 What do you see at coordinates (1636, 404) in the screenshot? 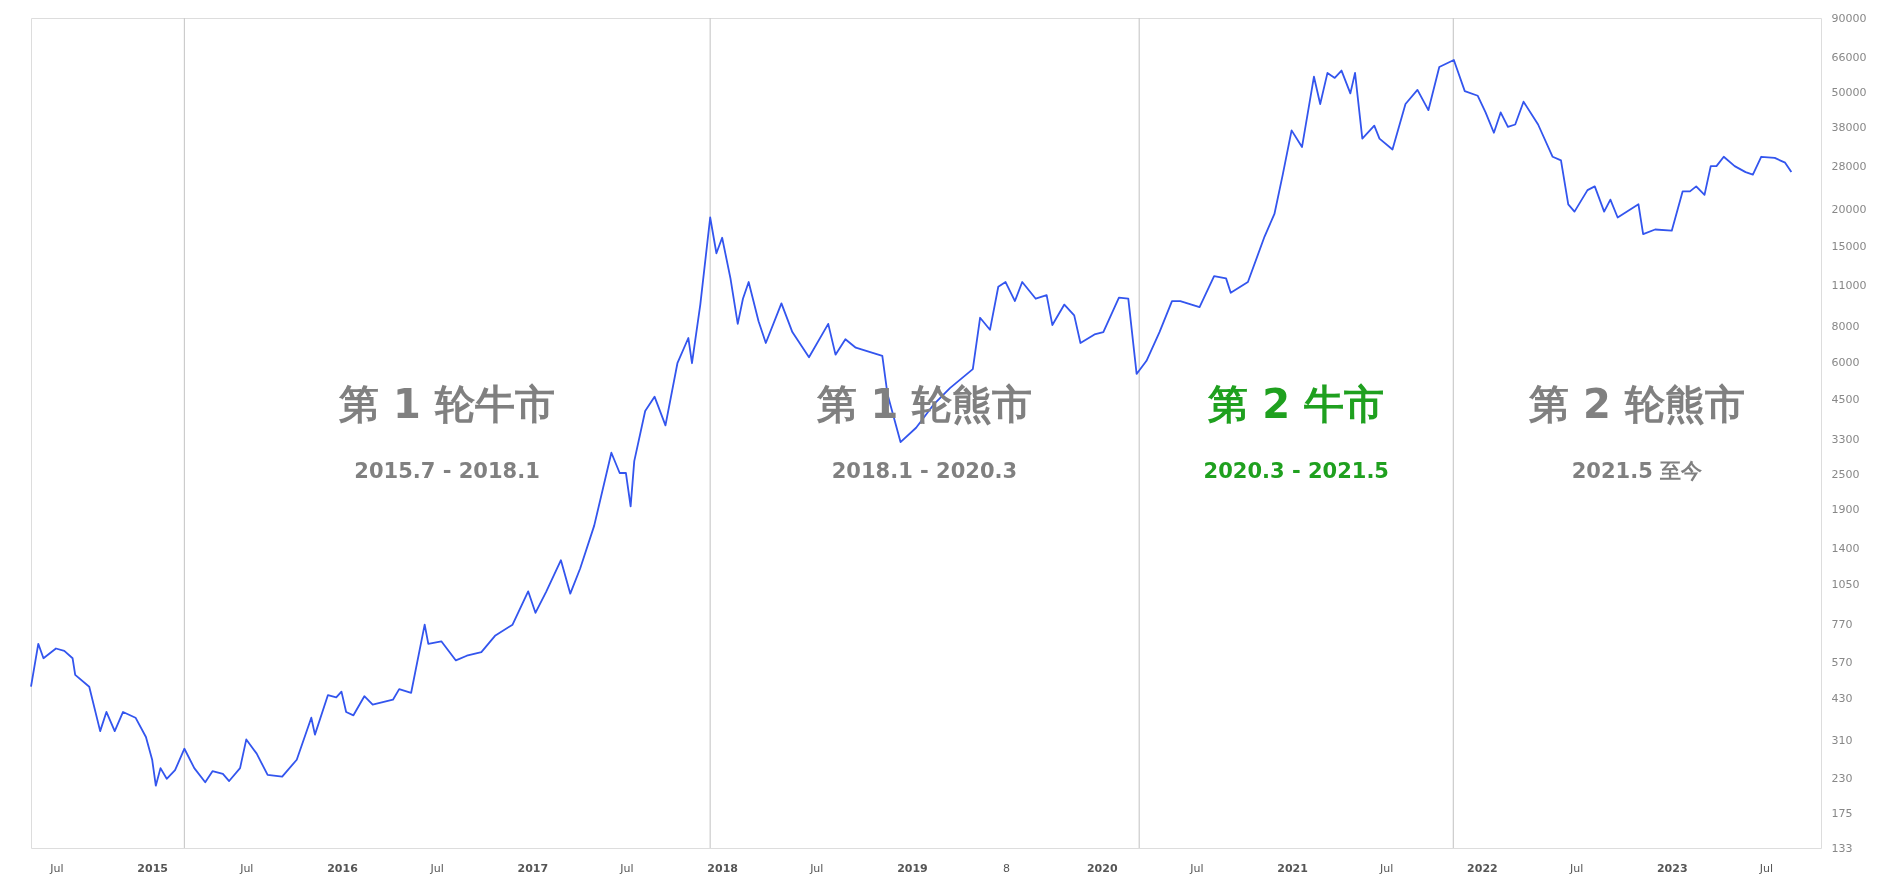
I see `annotation: 第 2 轮熊市` at bounding box center [1636, 404].